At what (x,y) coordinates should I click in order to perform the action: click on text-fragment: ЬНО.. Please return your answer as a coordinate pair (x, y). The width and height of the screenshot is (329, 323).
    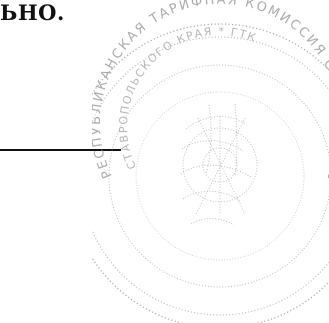
    Looking at the image, I should click on (32, 12).